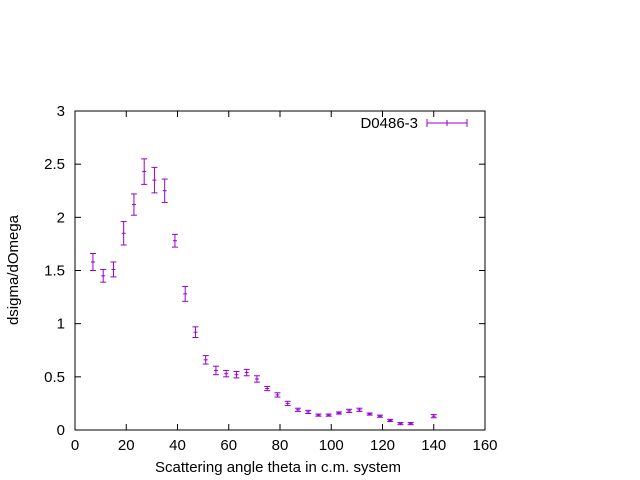 This screenshot has width=640, height=480. Describe the element at coordinates (278, 467) in the screenshot. I see `x-axis-label: Scattering angle theta in c.m. system` at that location.